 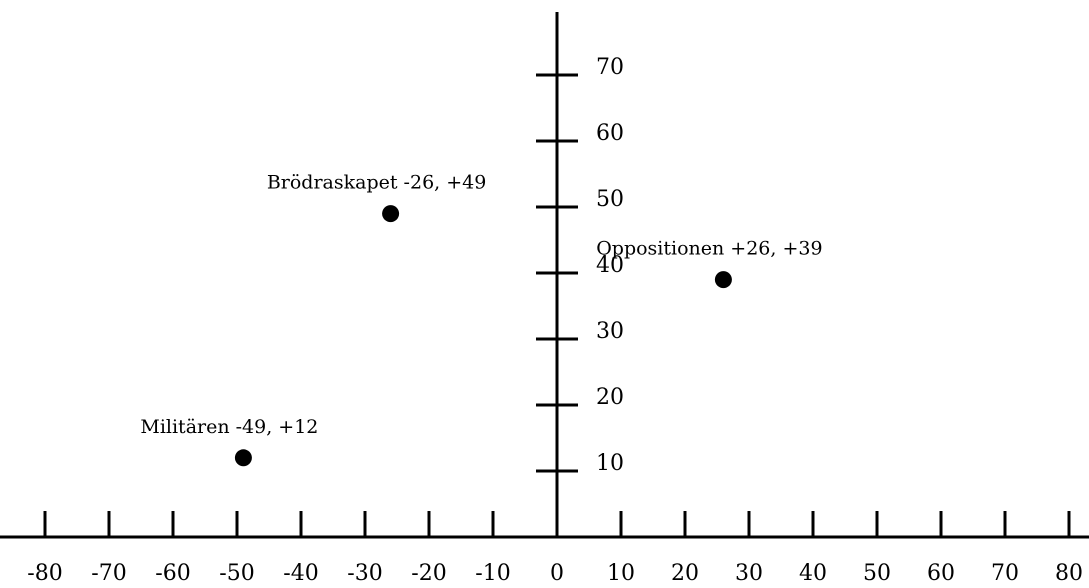 I want to click on y-tick-label: 40, so click(x=610, y=265).